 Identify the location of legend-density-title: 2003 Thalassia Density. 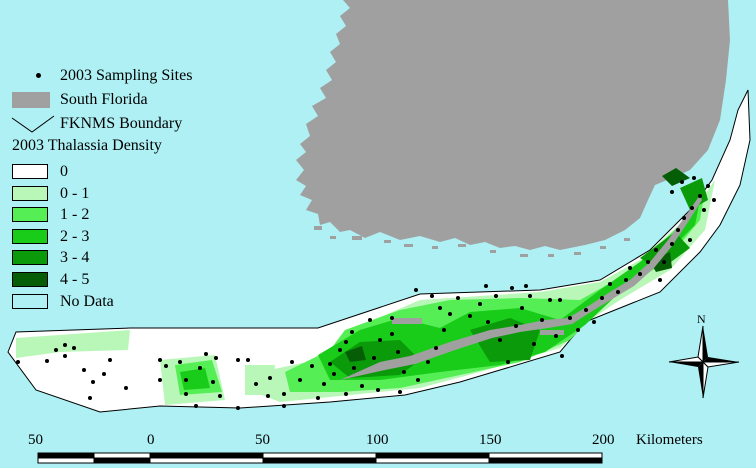
(87, 145).